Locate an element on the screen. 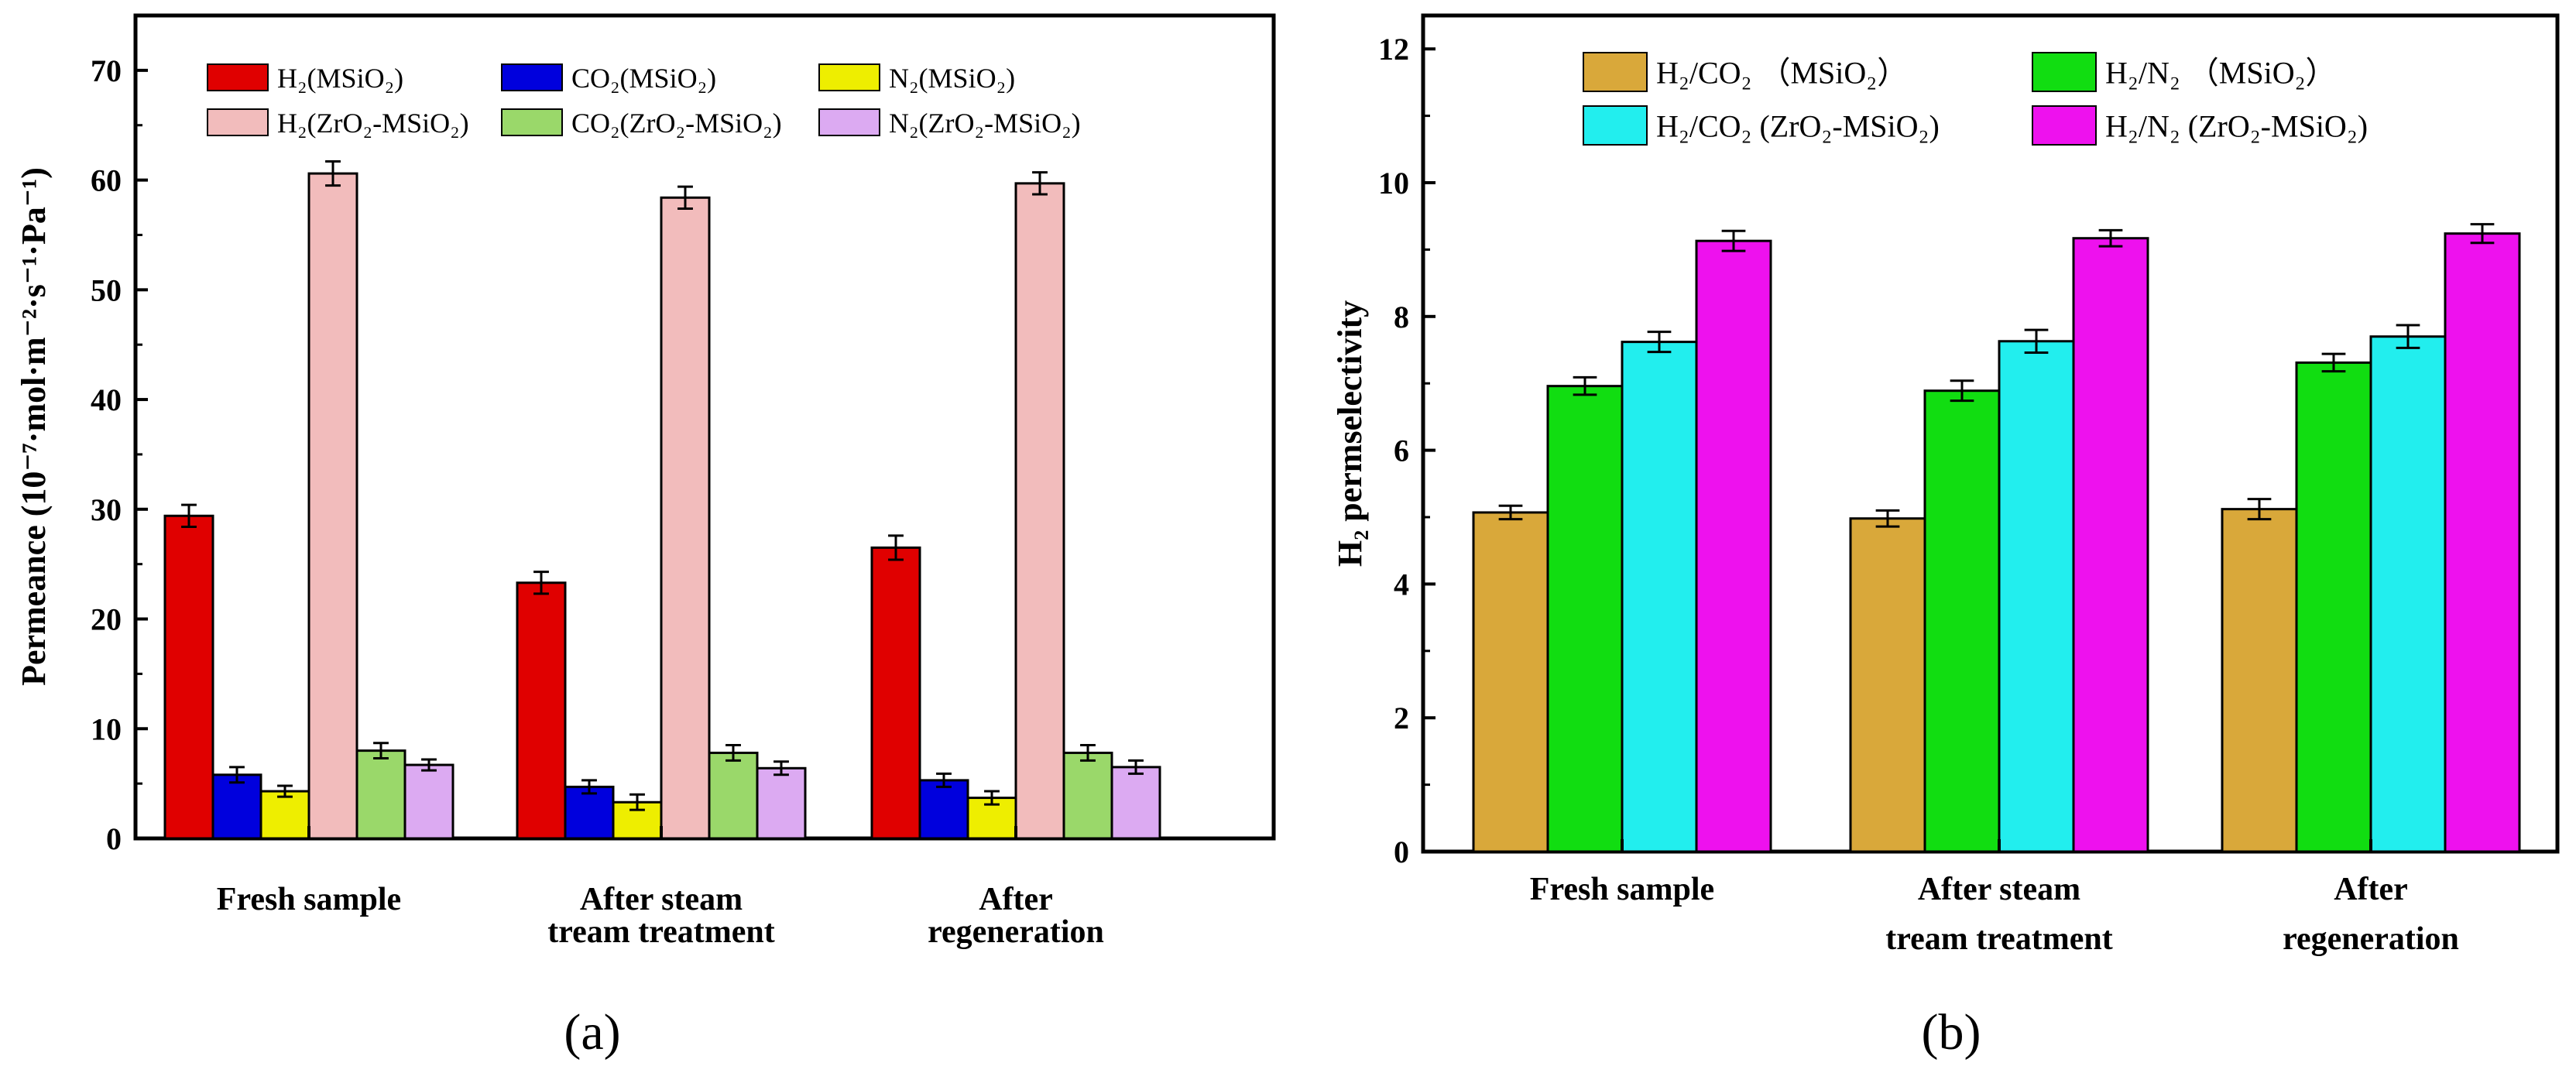 Image resolution: width=2576 pixels, height=1073 pixels. chart-a-category-label: After steam is located at coordinates (661, 899).